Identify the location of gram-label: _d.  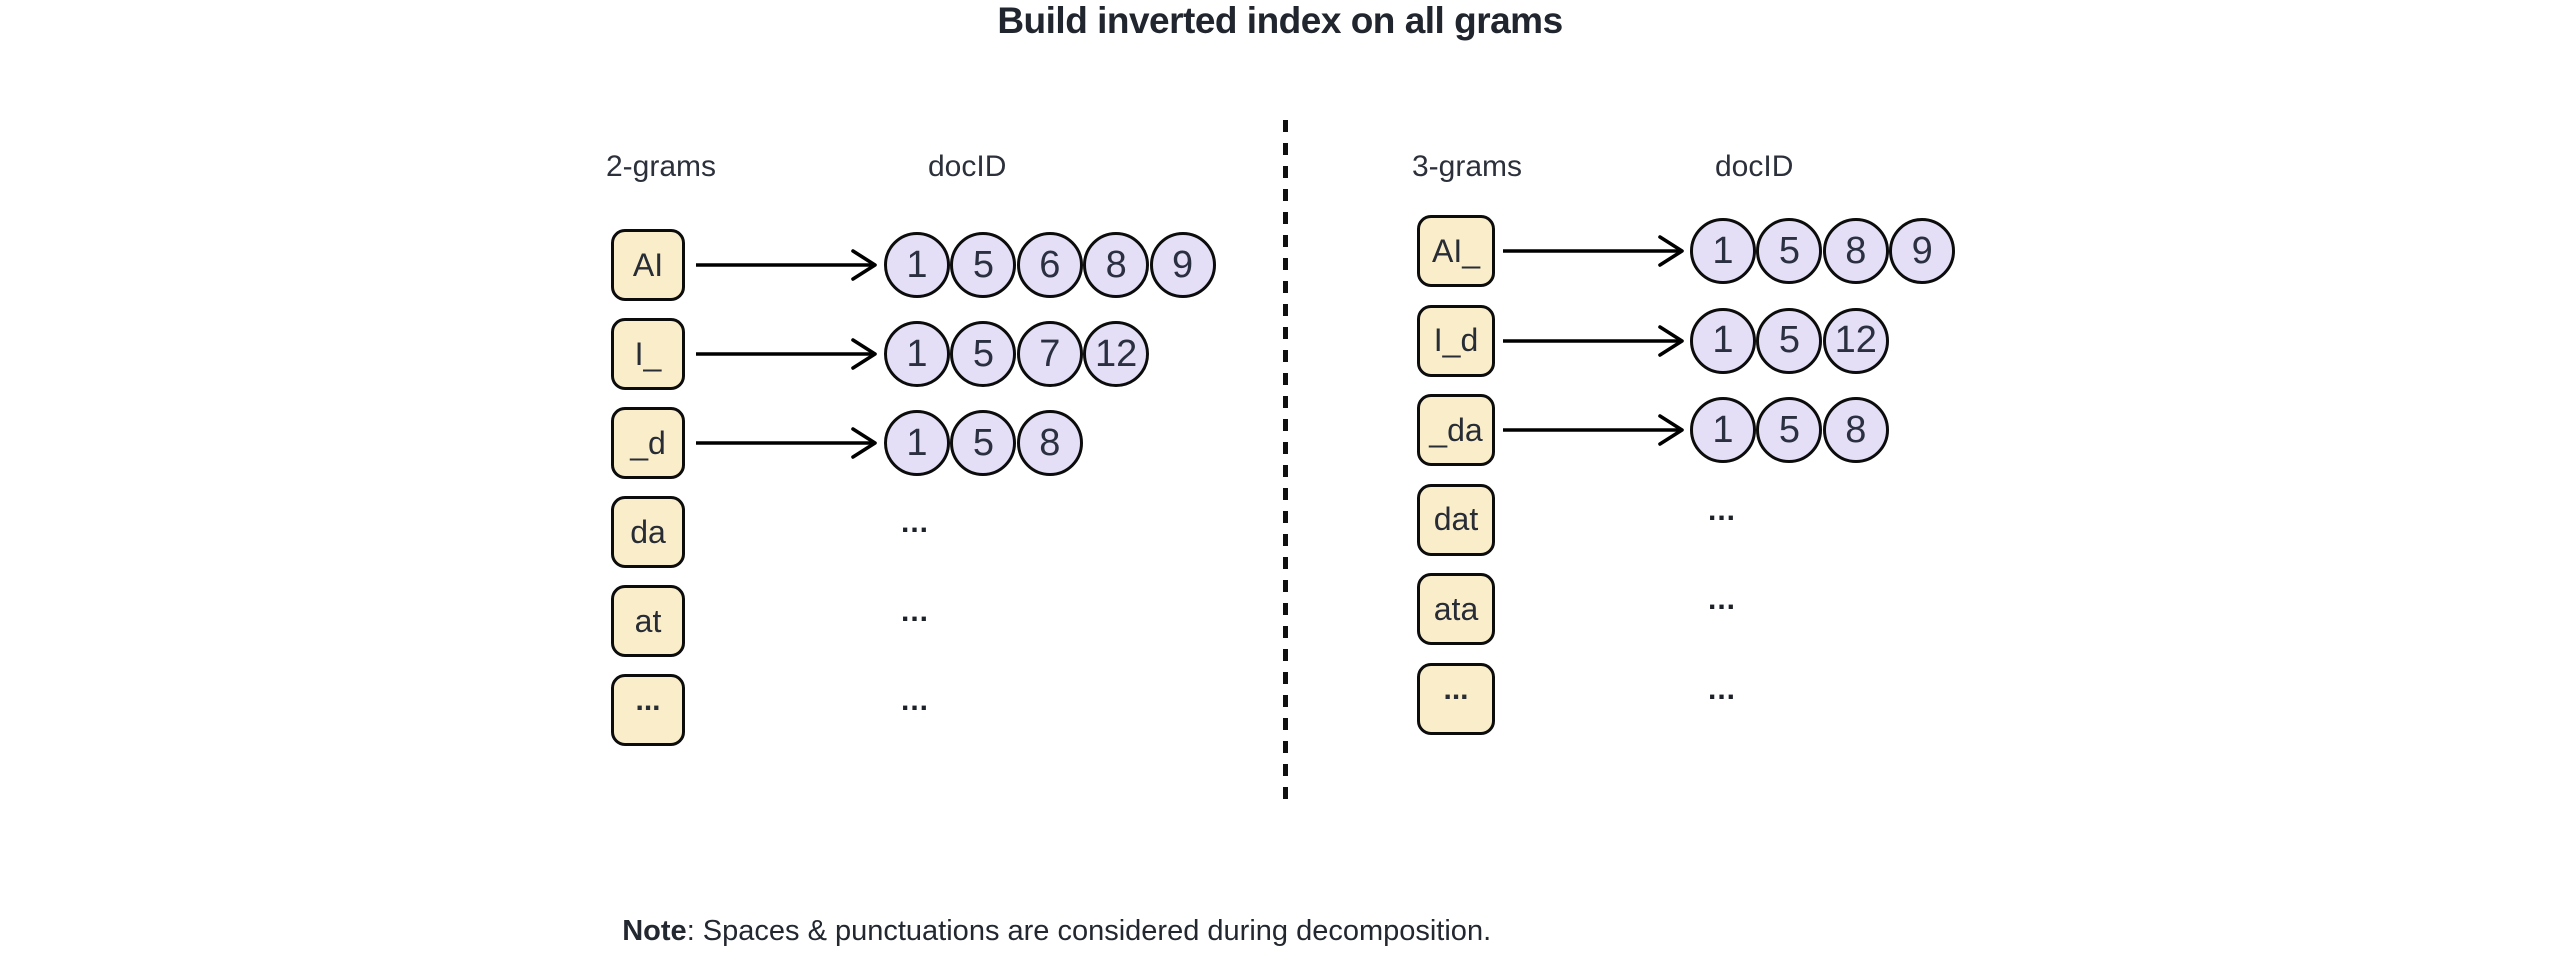
(648, 442).